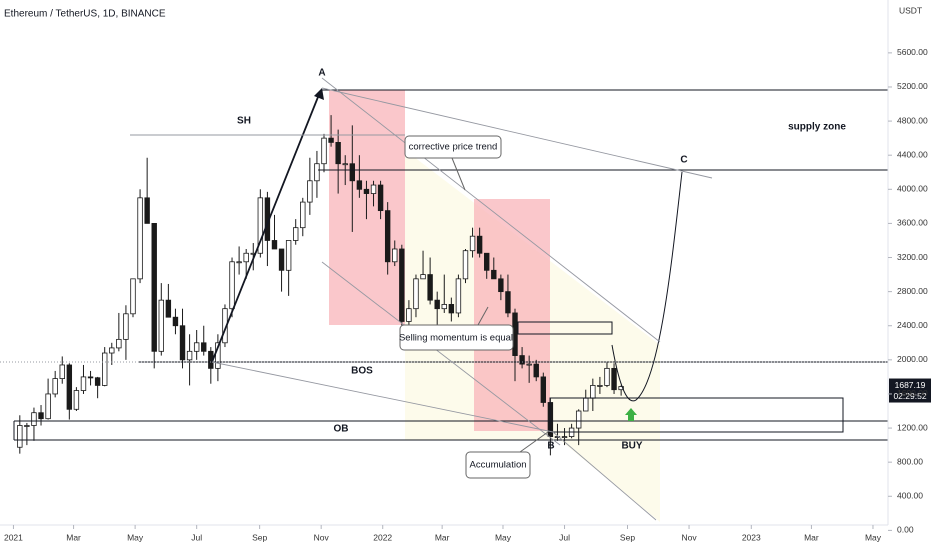 Image resolution: width=932 pixels, height=550 pixels. I want to click on point-label: C, so click(683, 160).